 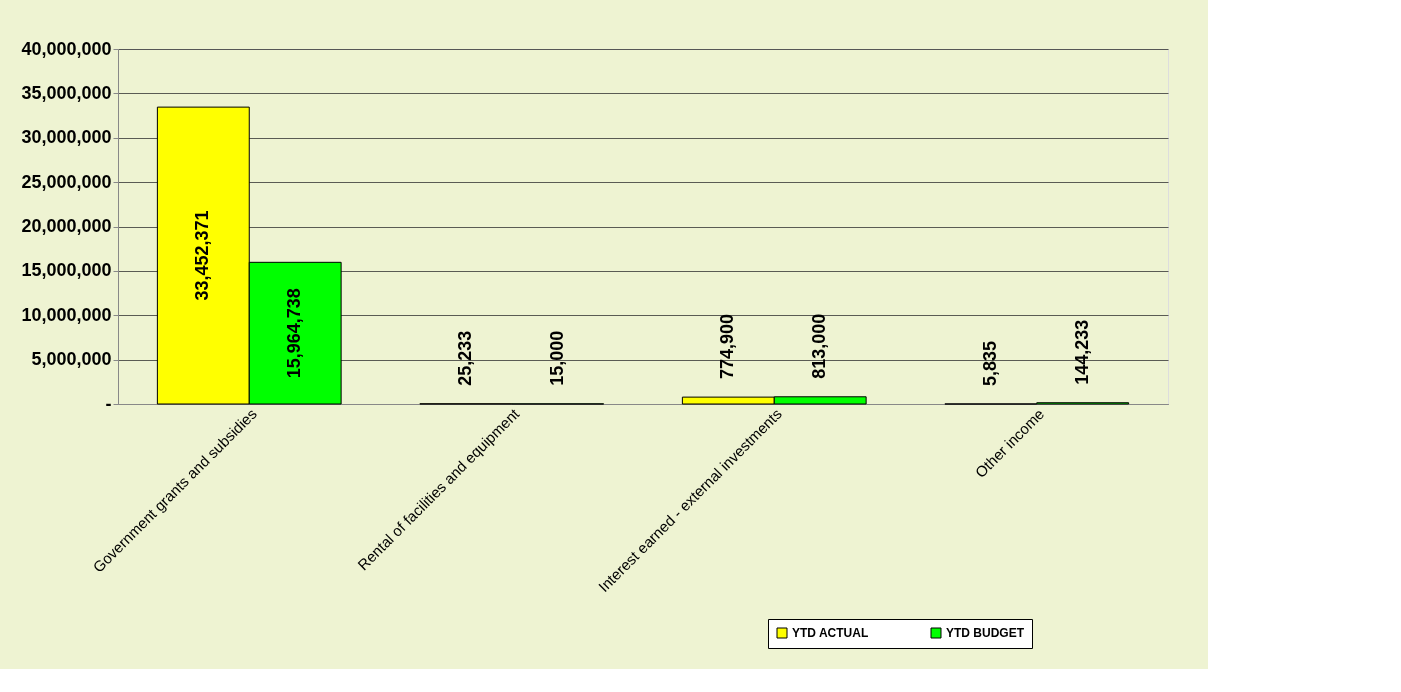 What do you see at coordinates (464, 358) in the screenshot?
I see `data-label: 25,233` at bounding box center [464, 358].